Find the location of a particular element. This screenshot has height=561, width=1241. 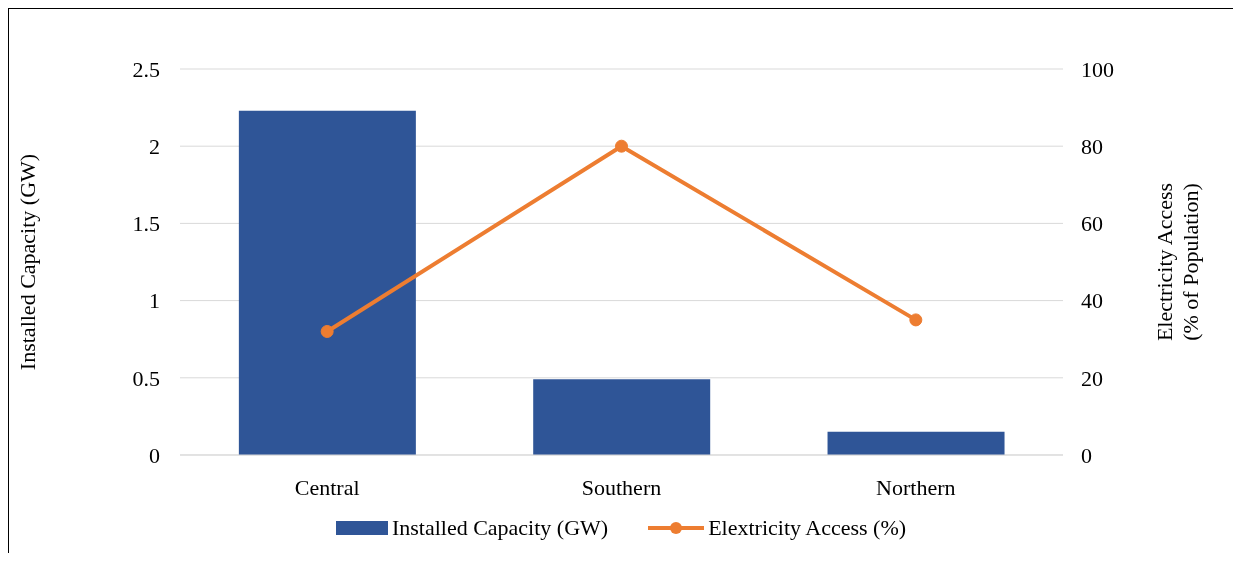

y2-tick-label: 0 is located at coordinates (1086, 455).